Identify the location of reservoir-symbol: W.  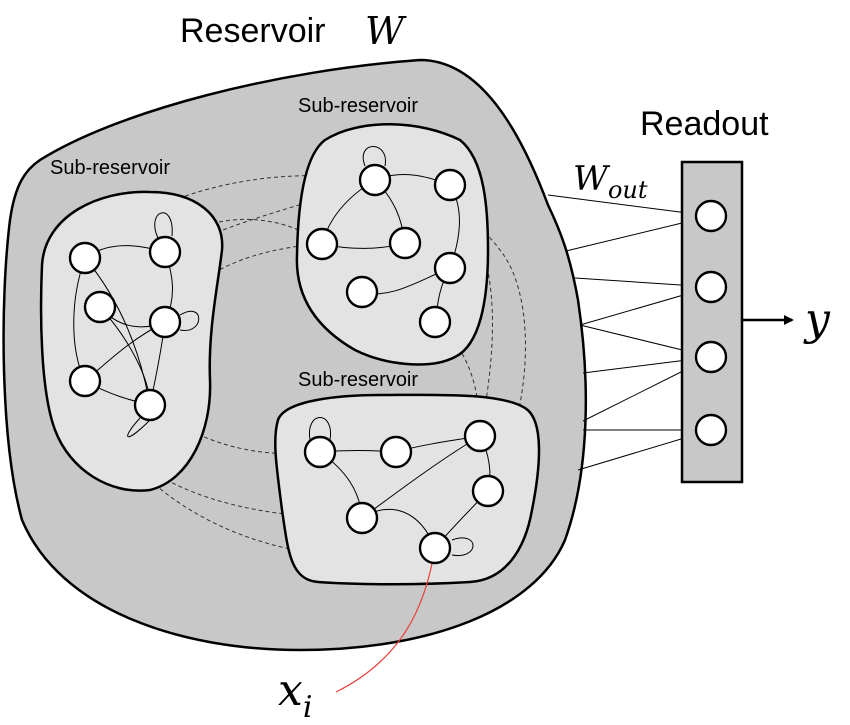
(386, 31).